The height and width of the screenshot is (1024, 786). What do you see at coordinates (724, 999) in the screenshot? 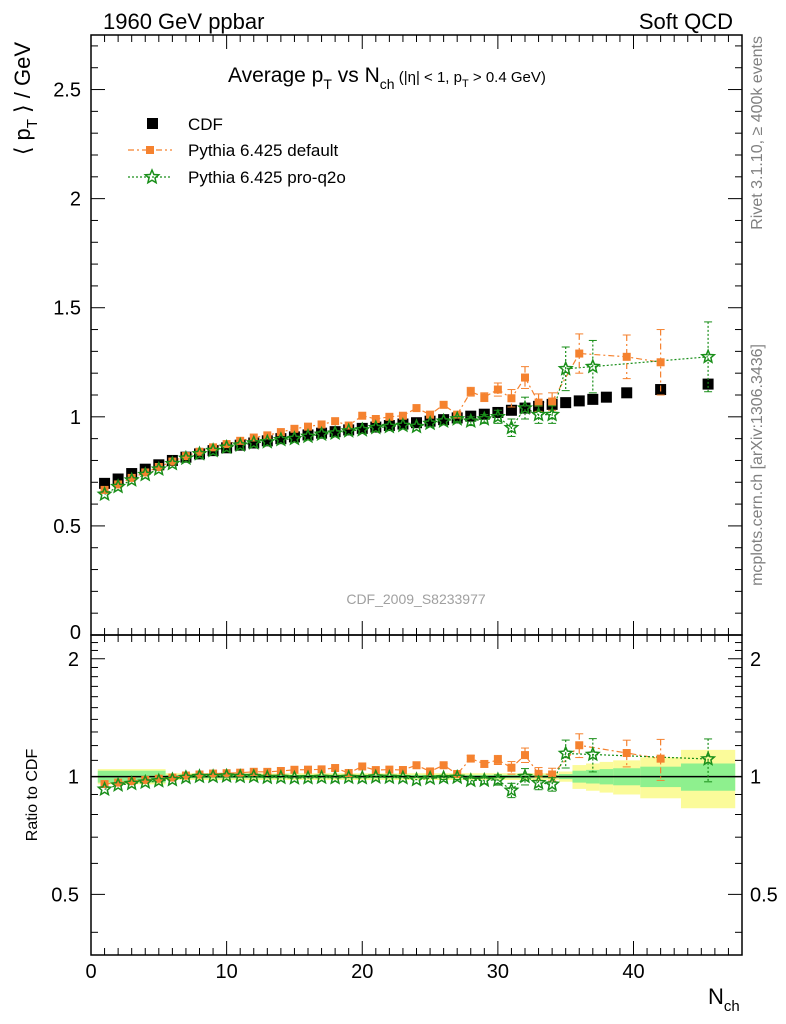
I see `x-axis-label: Nch` at bounding box center [724, 999].